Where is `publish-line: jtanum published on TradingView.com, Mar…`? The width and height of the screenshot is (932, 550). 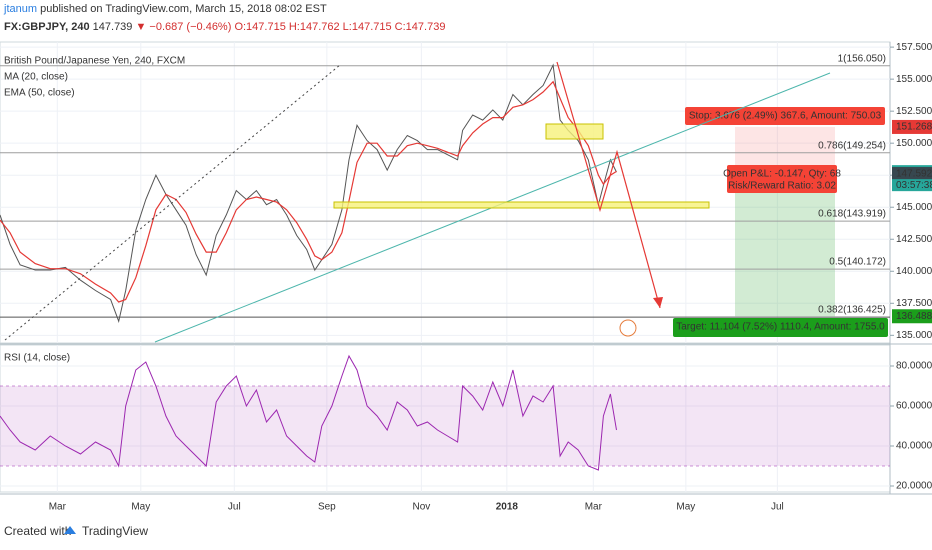 publish-line: jtanum published on TradingView.com, Mar… is located at coordinates (165, 9).